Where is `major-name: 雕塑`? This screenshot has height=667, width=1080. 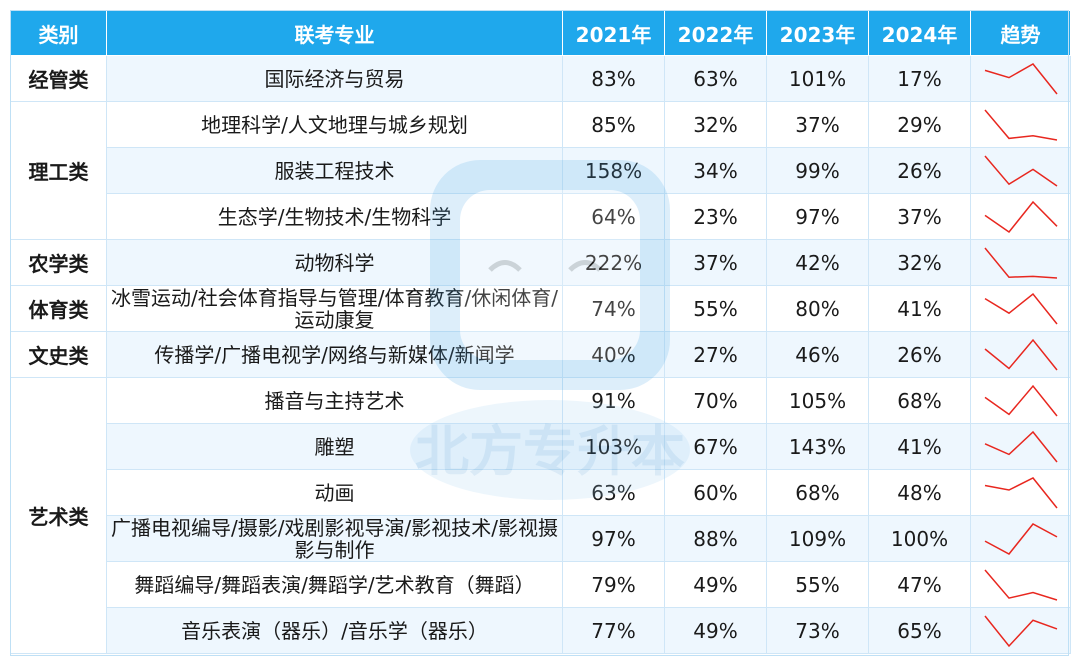 major-name: 雕塑 is located at coordinates (334, 446).